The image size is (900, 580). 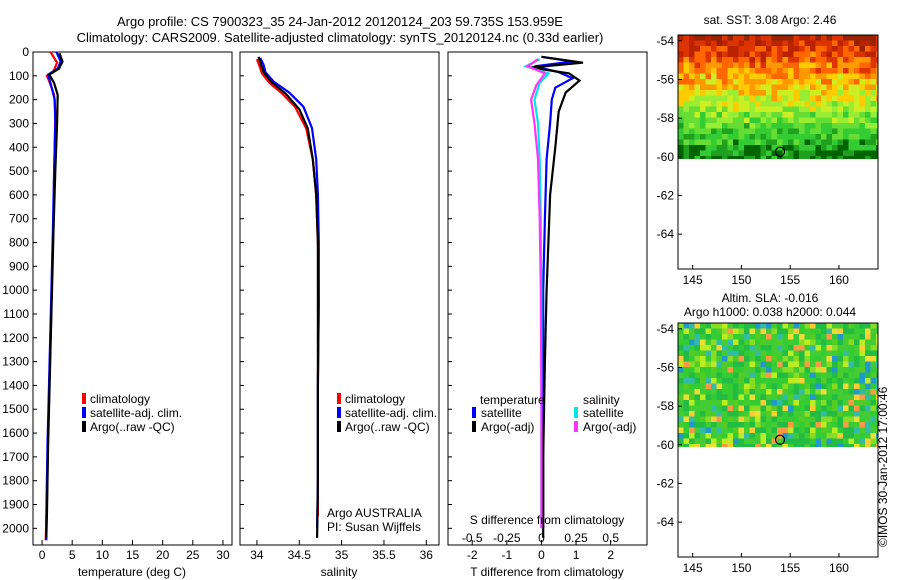 I want to click on y-tick-label: 1700, so click(x=15, y=457).